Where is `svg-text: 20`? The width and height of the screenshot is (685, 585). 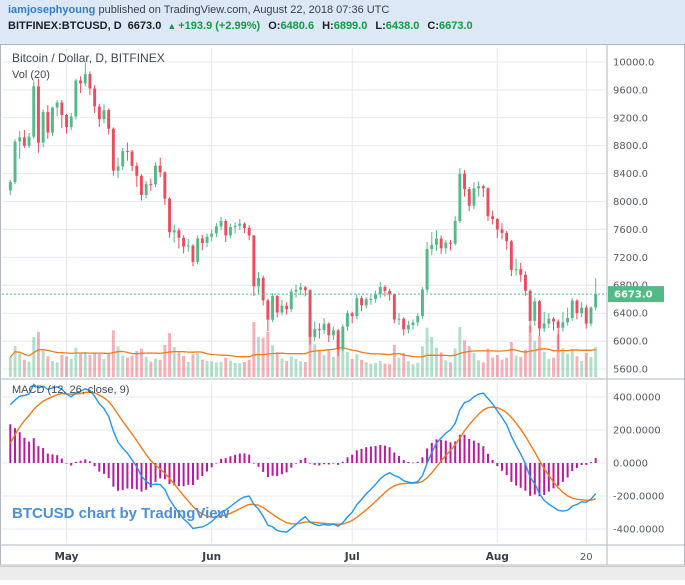 svg-text: 20 is located at coordinates (586, 557).